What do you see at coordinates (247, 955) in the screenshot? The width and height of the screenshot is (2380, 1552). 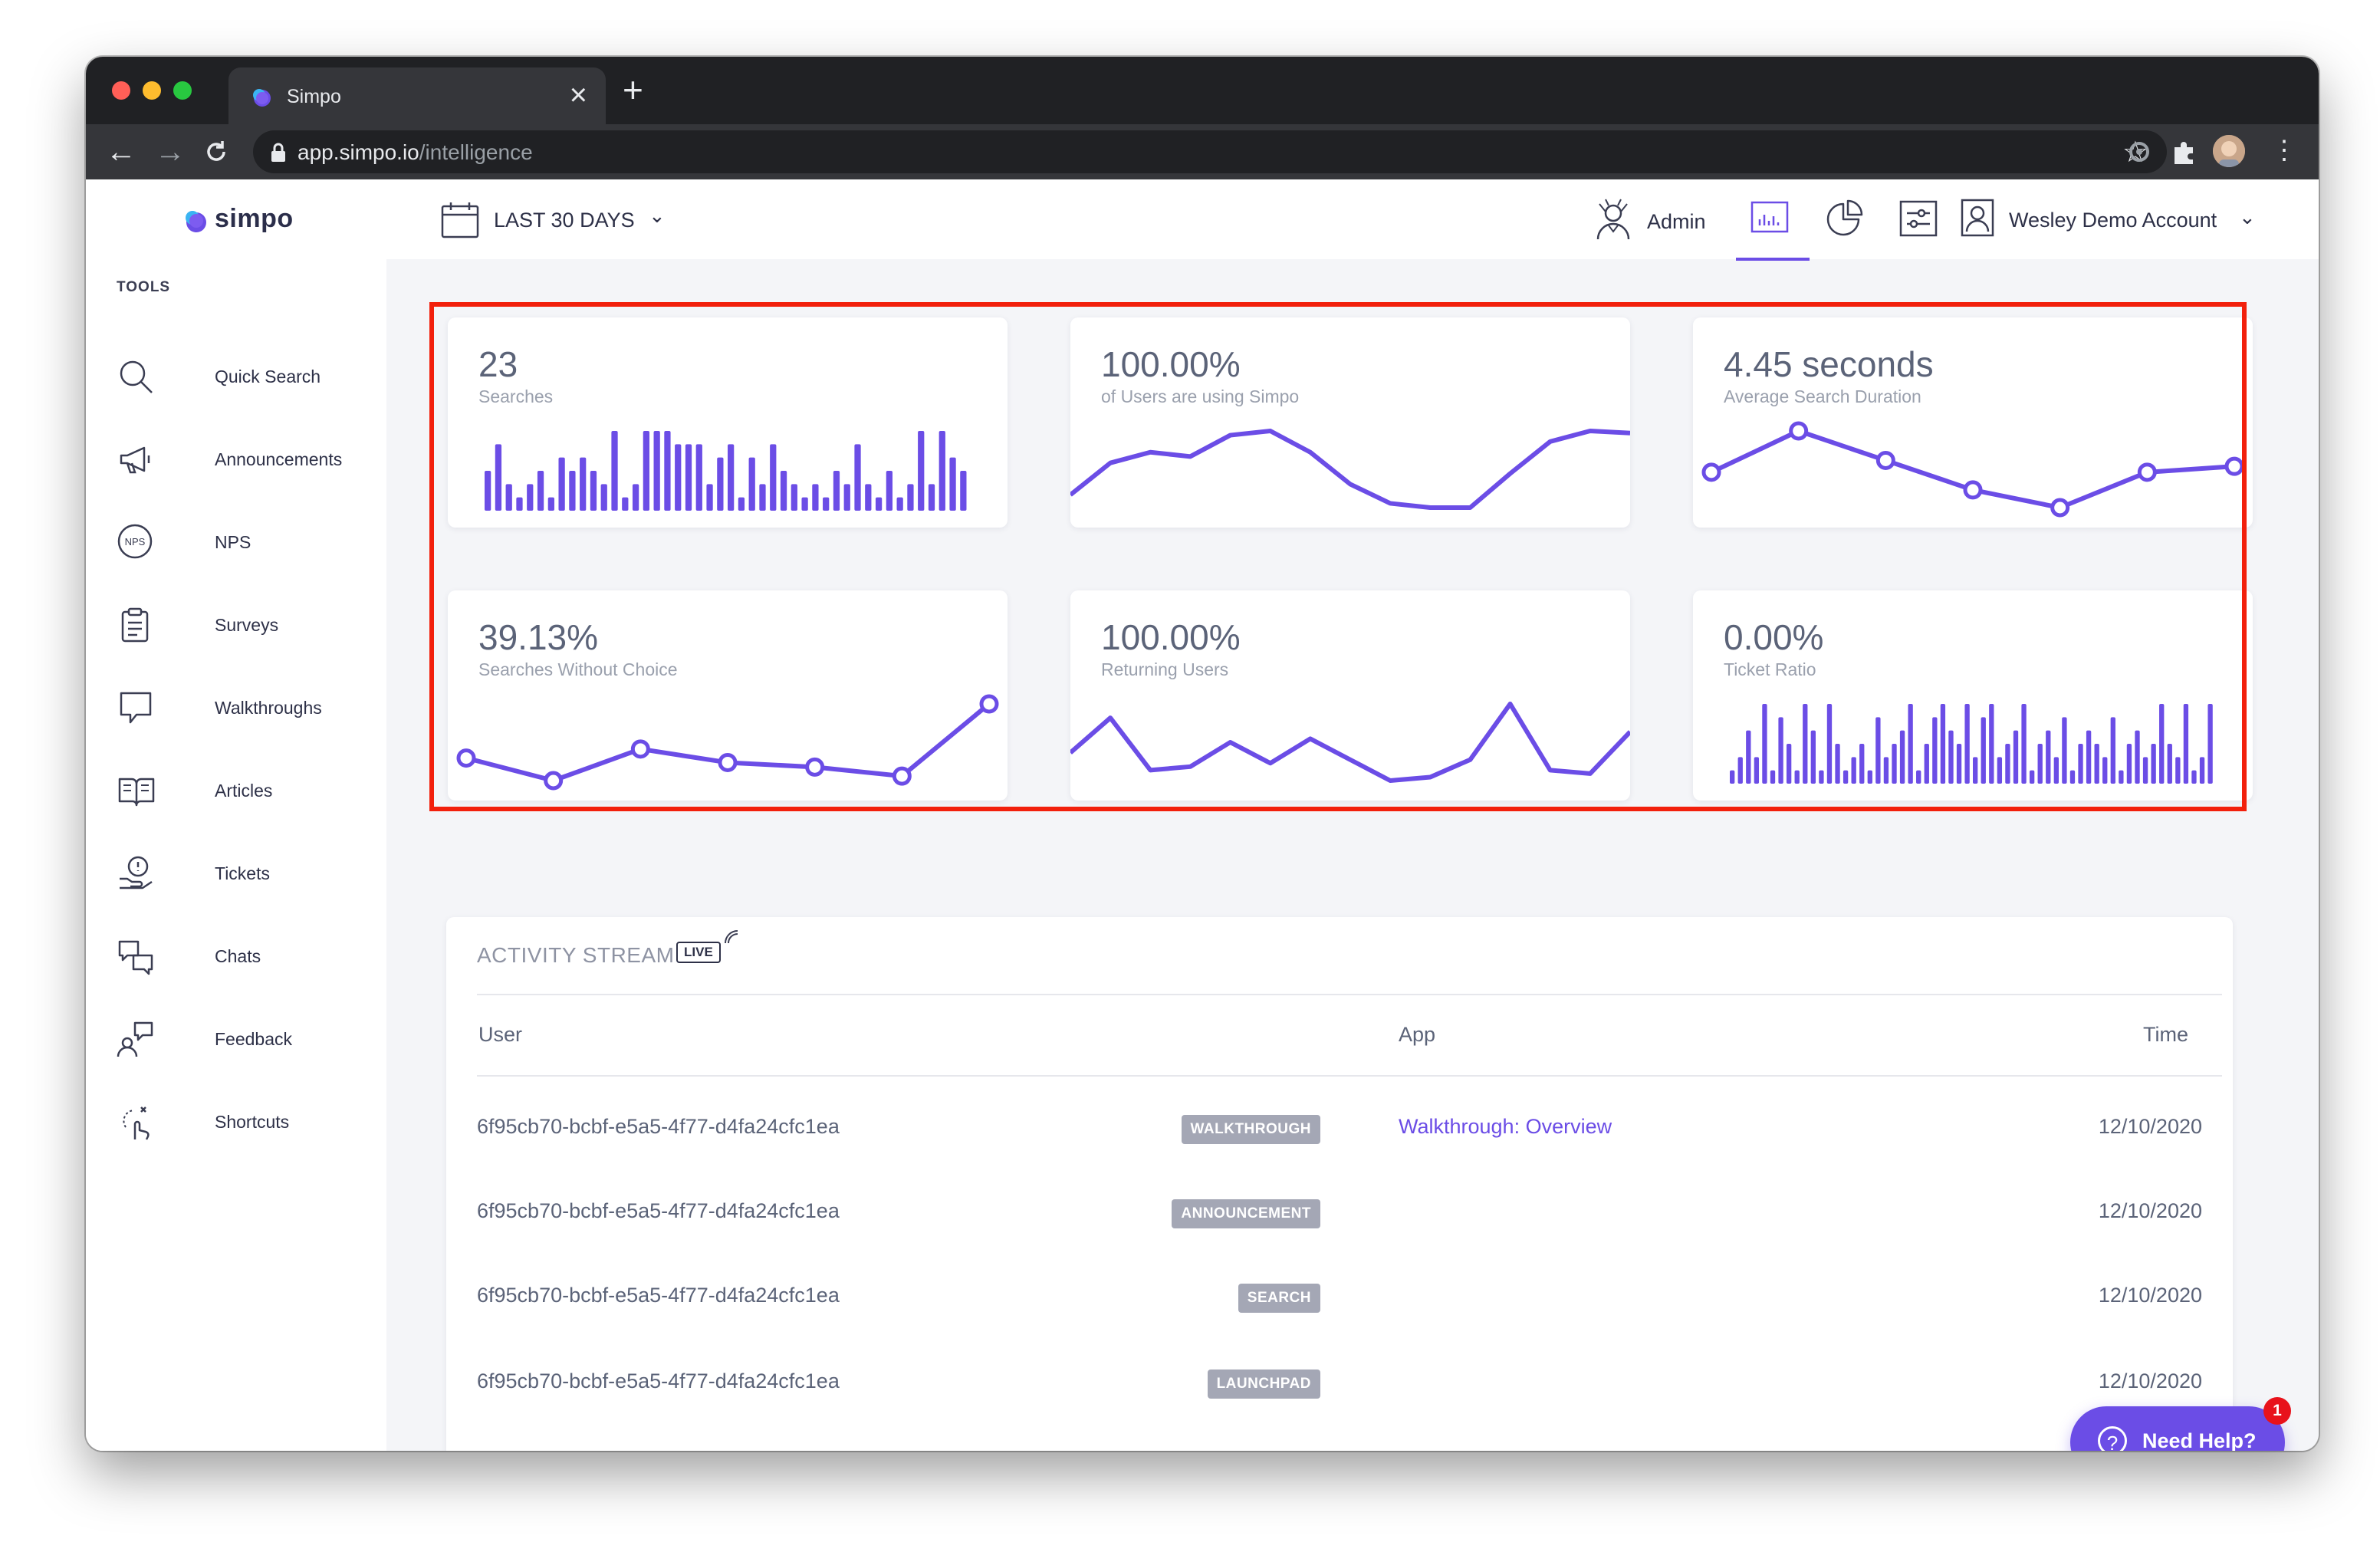 I see `sidebar-item-chats: Chats` at bounding box center [247, 955].